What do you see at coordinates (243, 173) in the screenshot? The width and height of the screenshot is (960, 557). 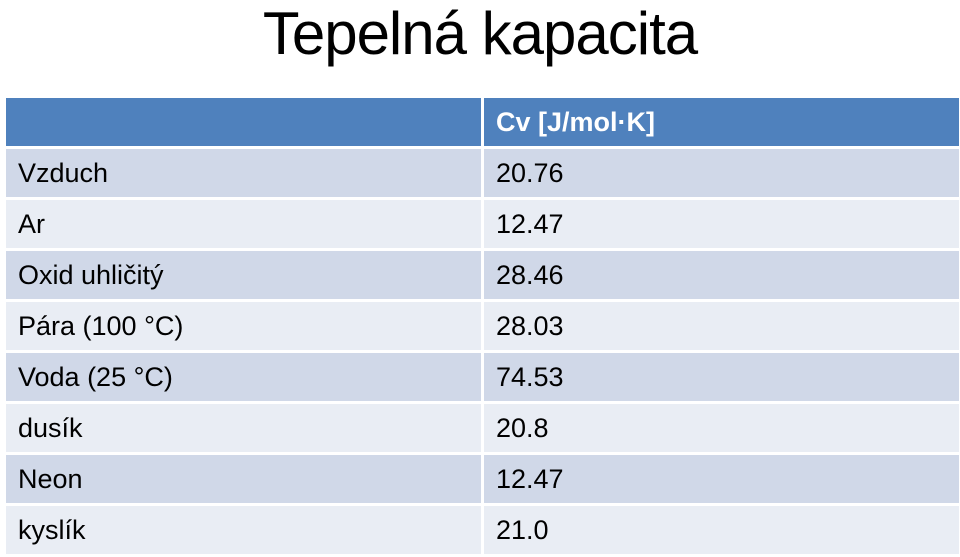 I see `row-label: Vzduch` at bounding box center [243, 173].